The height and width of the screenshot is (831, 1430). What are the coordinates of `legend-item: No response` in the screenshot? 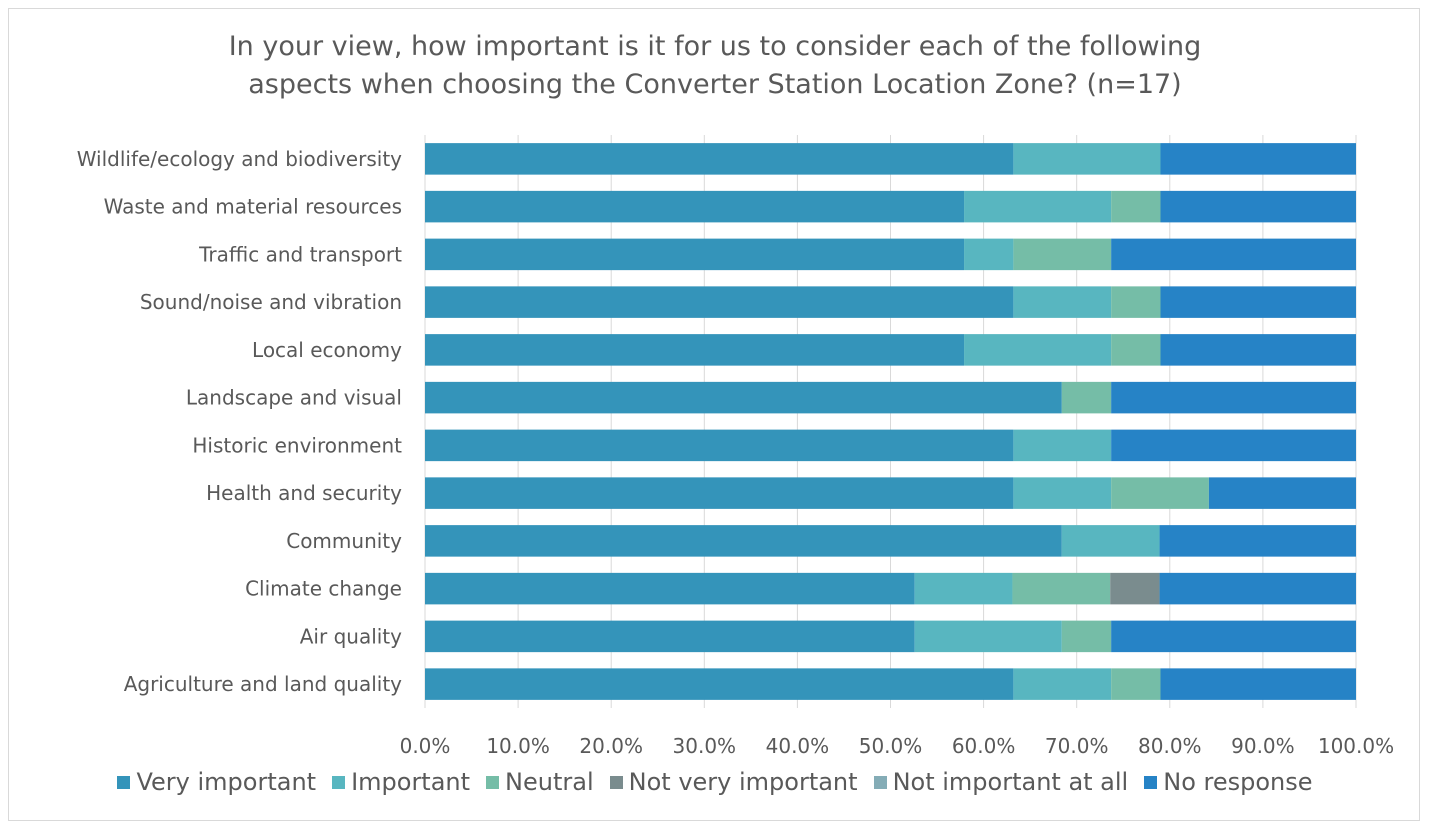 It's located at (1228, 782).